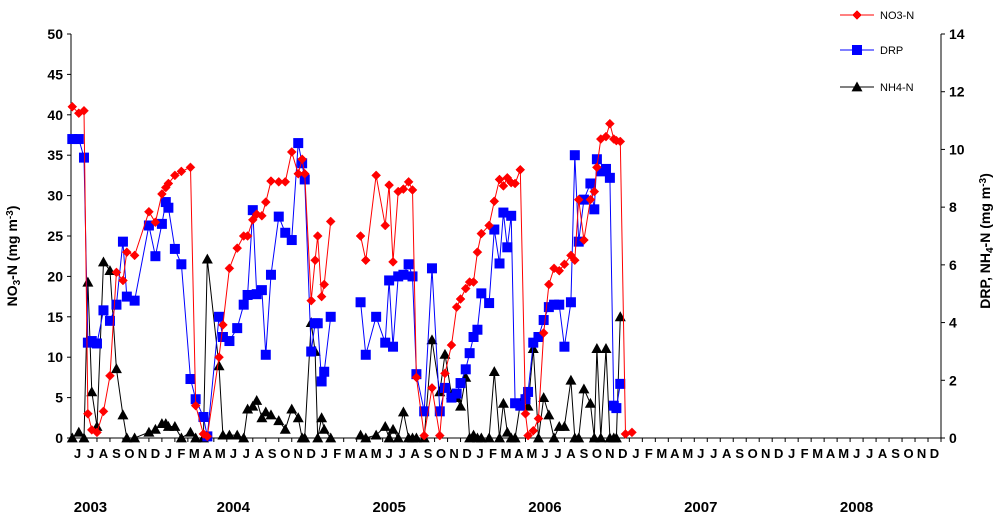 This screenshot has height=521, width=999. Describe the element at coordinates (59, 398) in the screenshot. I see `left-tick-label: 5` at that location.